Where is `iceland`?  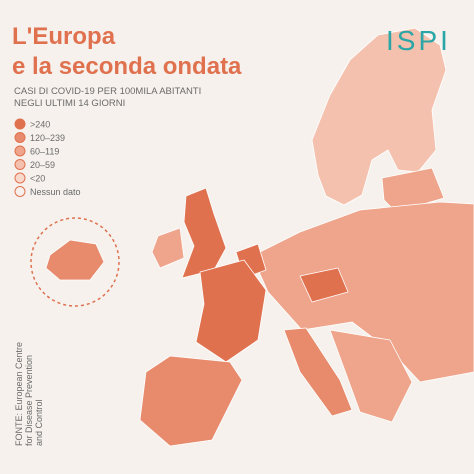 iceland is located at coordinates (75, 260).